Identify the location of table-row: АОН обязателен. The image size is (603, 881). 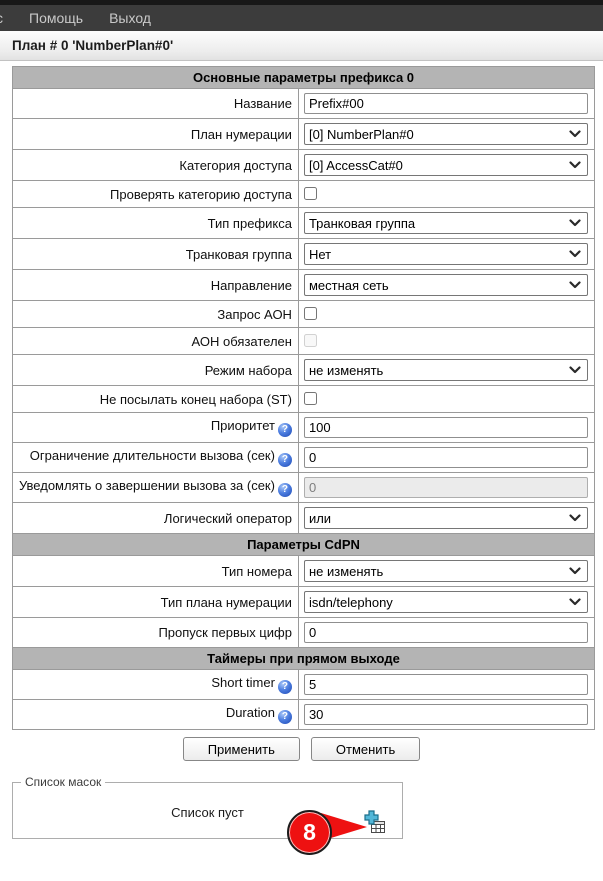
(304, 341).